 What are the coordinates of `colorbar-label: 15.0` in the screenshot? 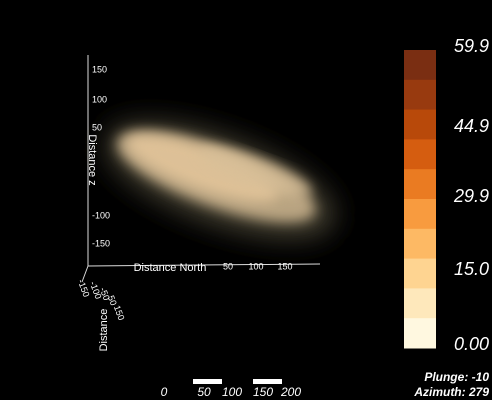 It's located at (471, 269).